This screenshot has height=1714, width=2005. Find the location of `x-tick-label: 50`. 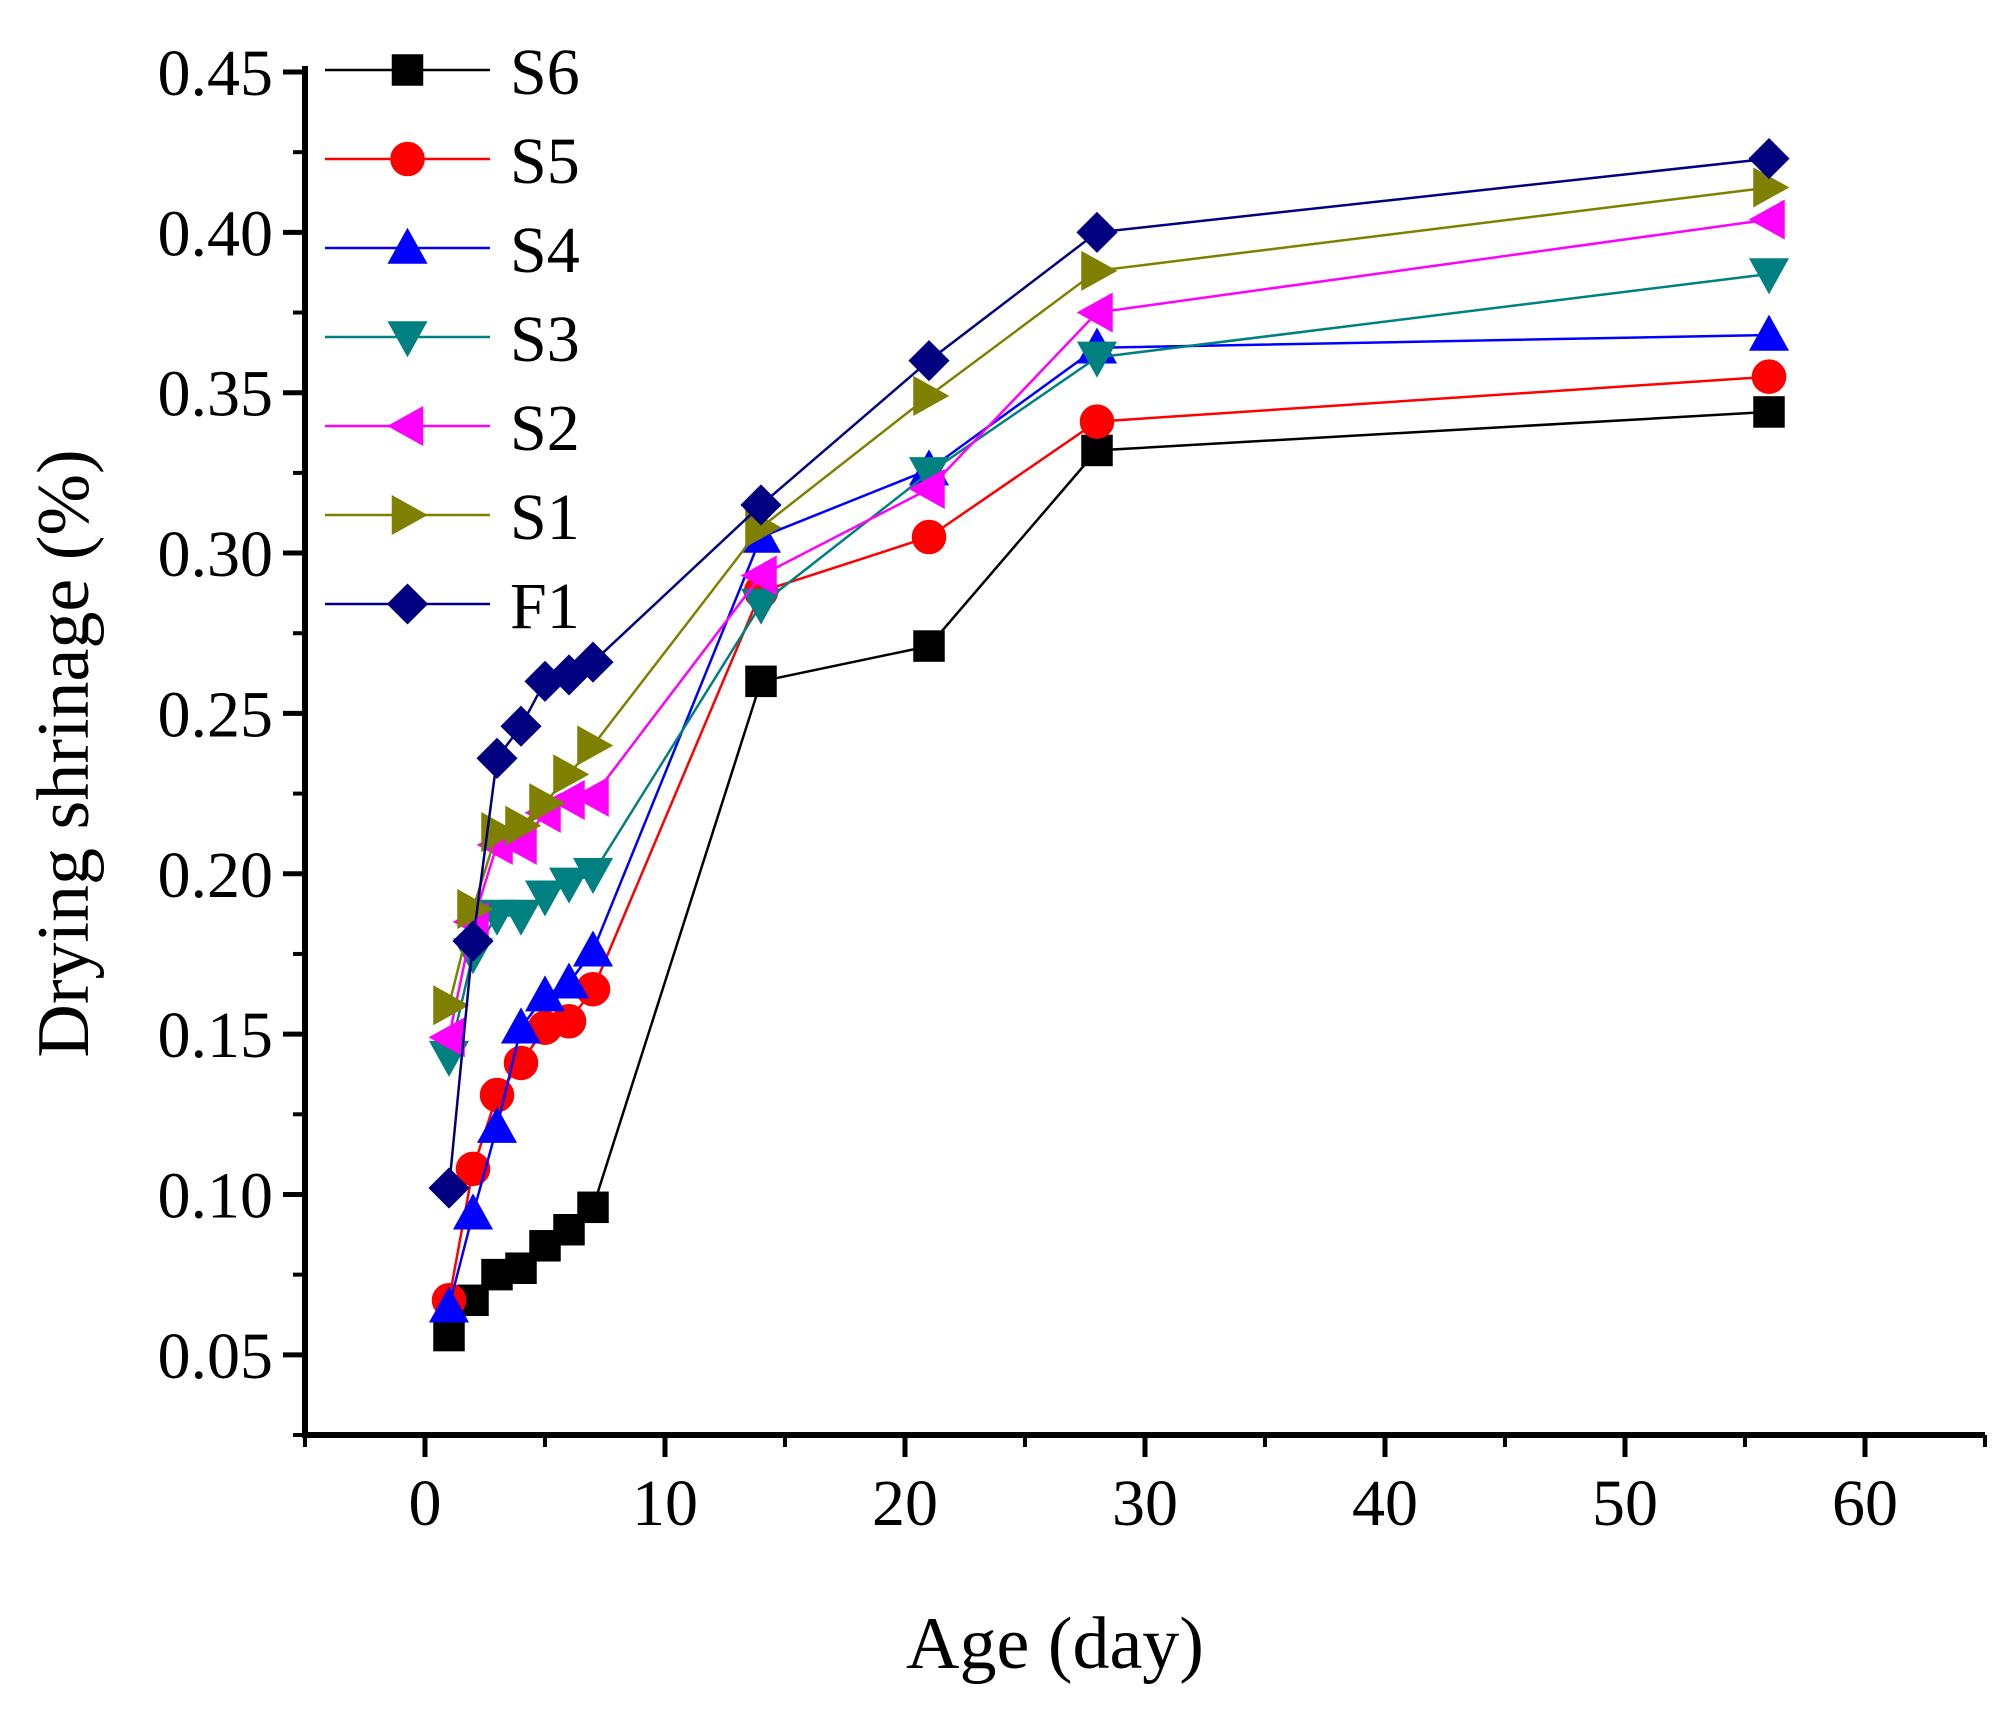

x-tick-label: 50 is located at coordinates (1625, 1503).